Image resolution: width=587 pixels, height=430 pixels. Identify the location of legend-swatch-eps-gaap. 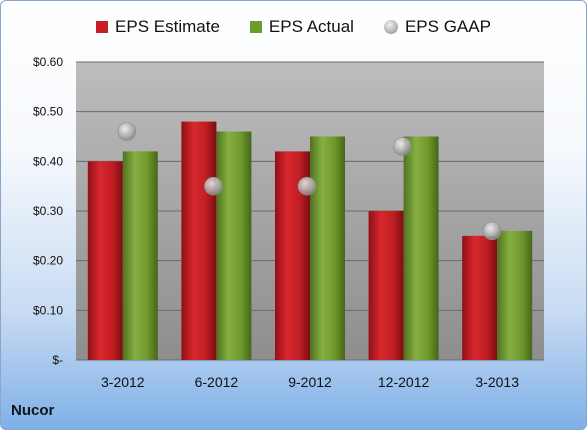
(390, 27).